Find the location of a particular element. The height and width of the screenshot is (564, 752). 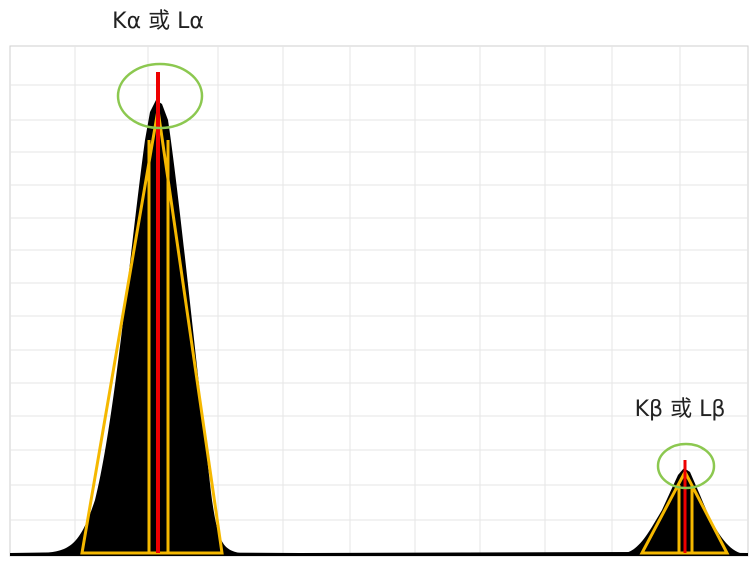

alpha-highlight is located at coordinates (160, 96).